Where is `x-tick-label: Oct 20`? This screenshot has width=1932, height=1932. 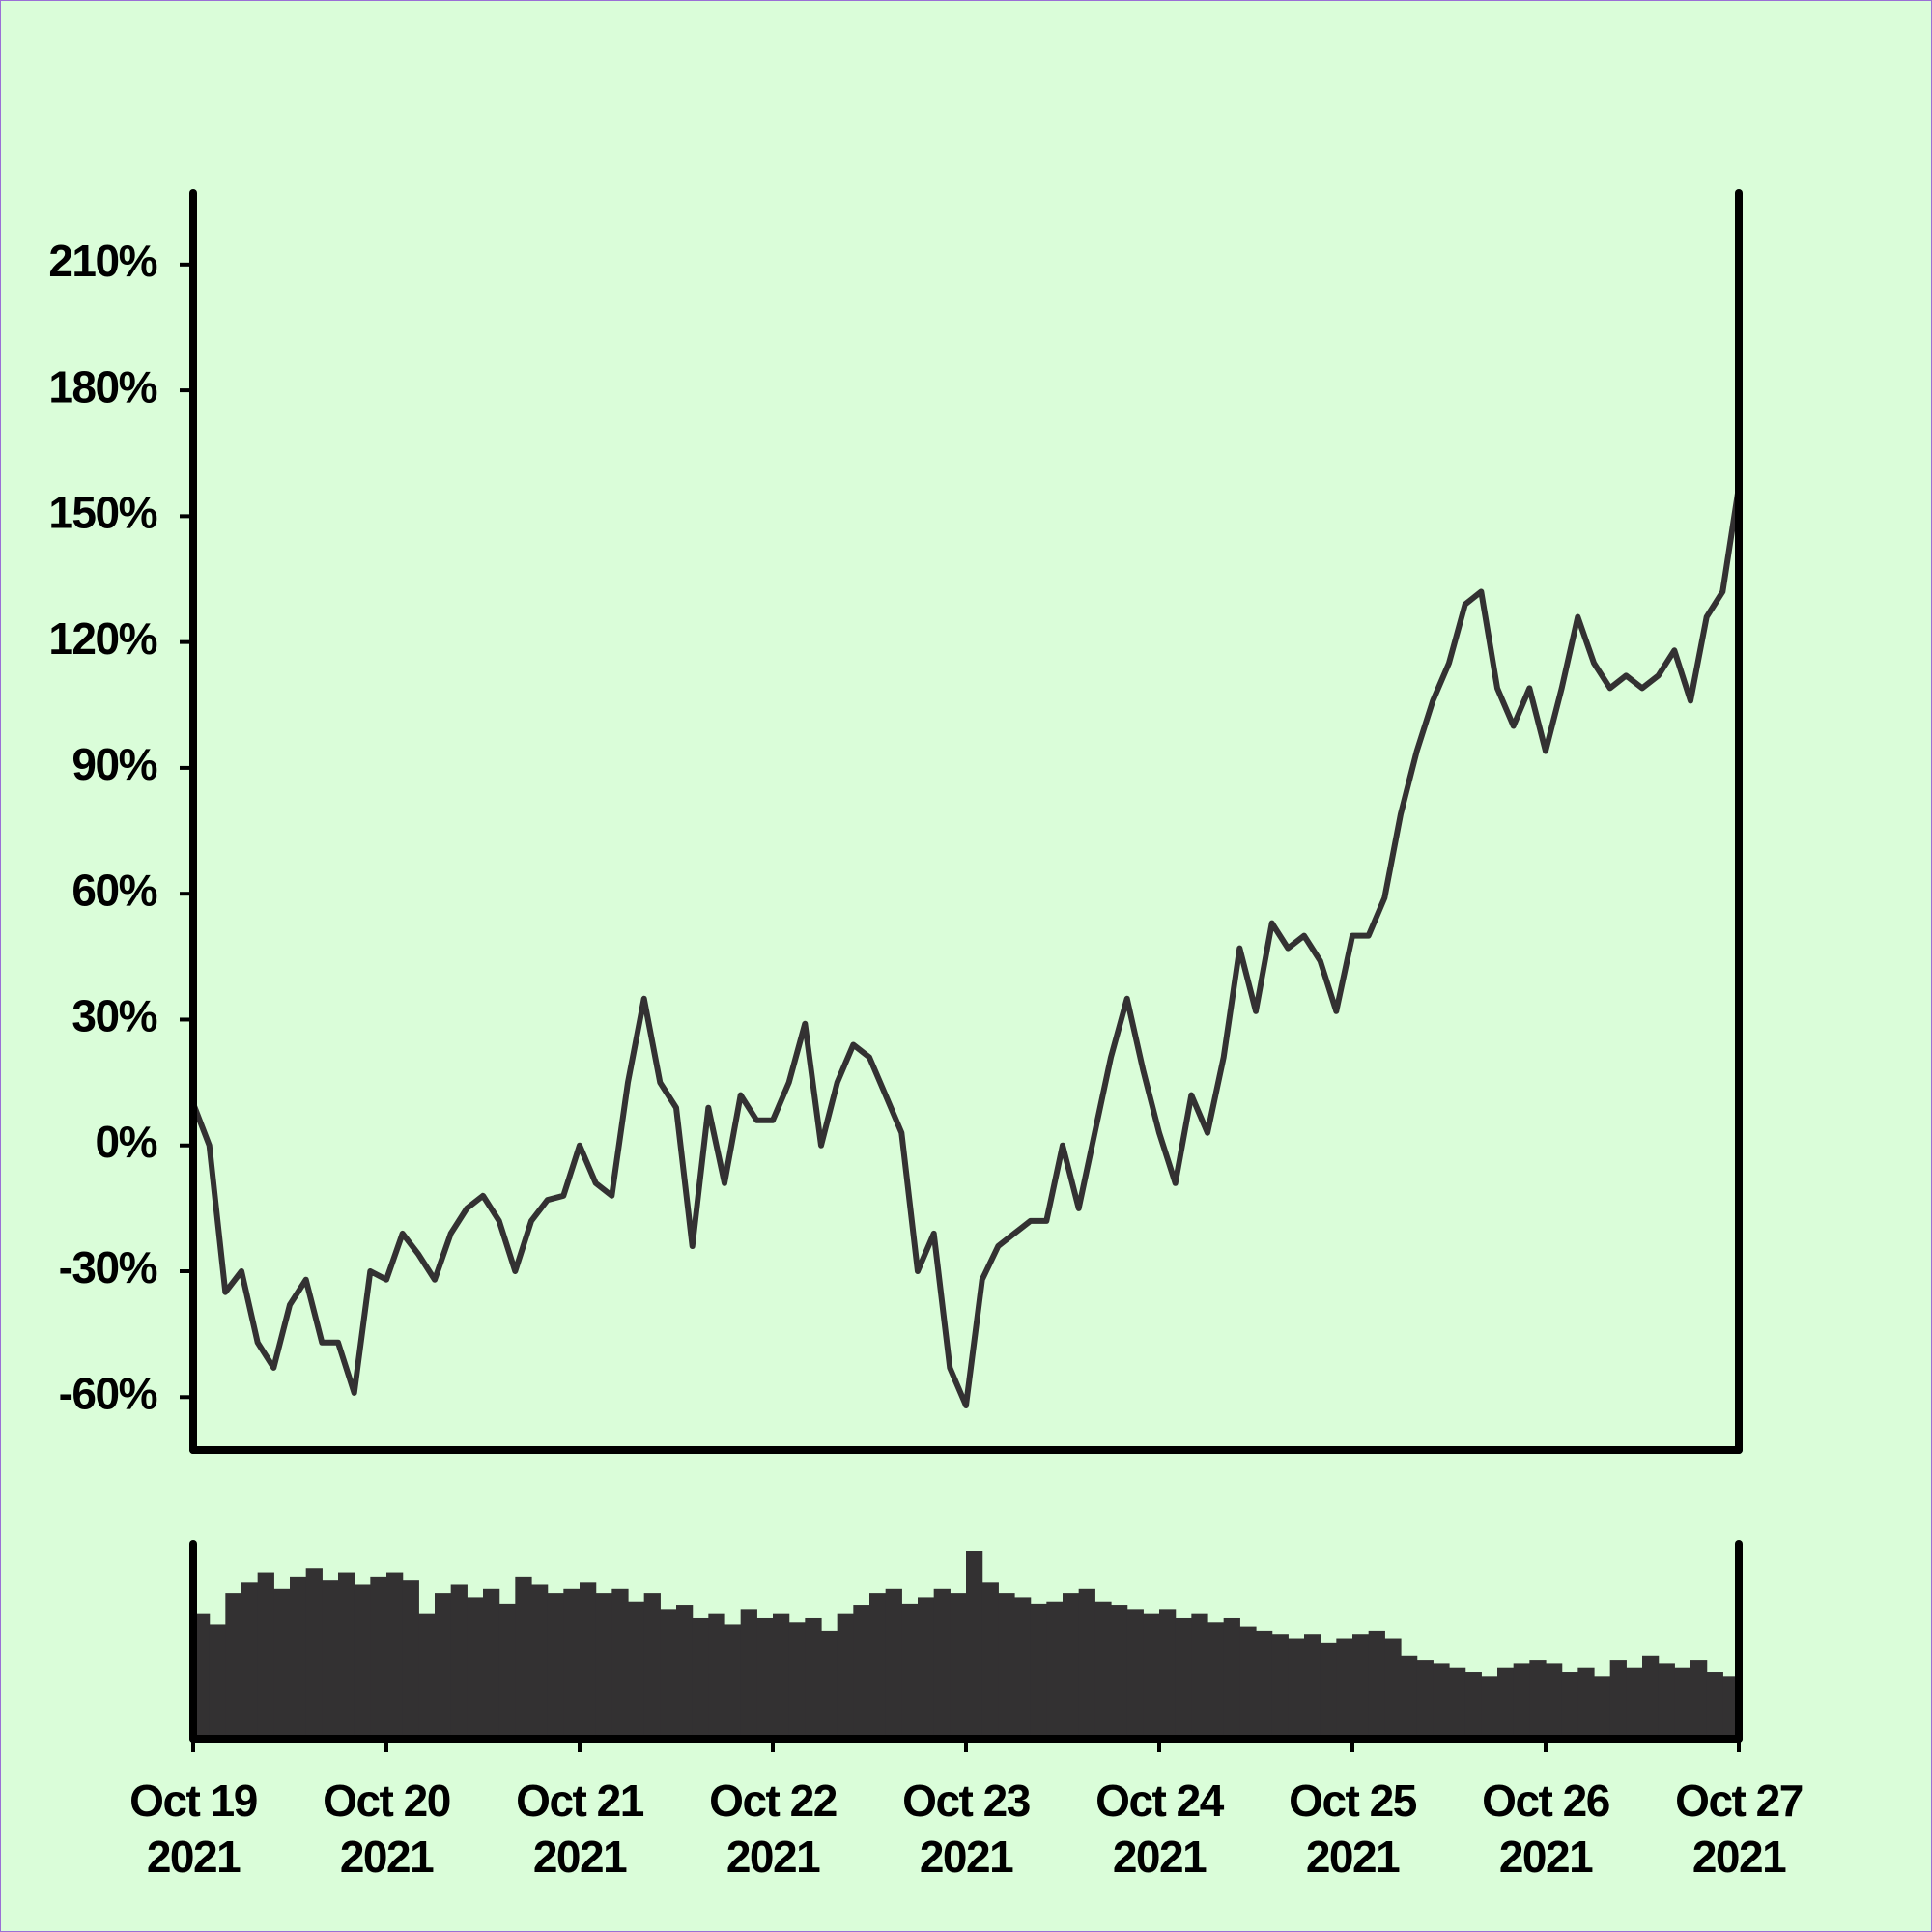
x-tick-label: Oct 20 is located at coordinates (386, 1801).